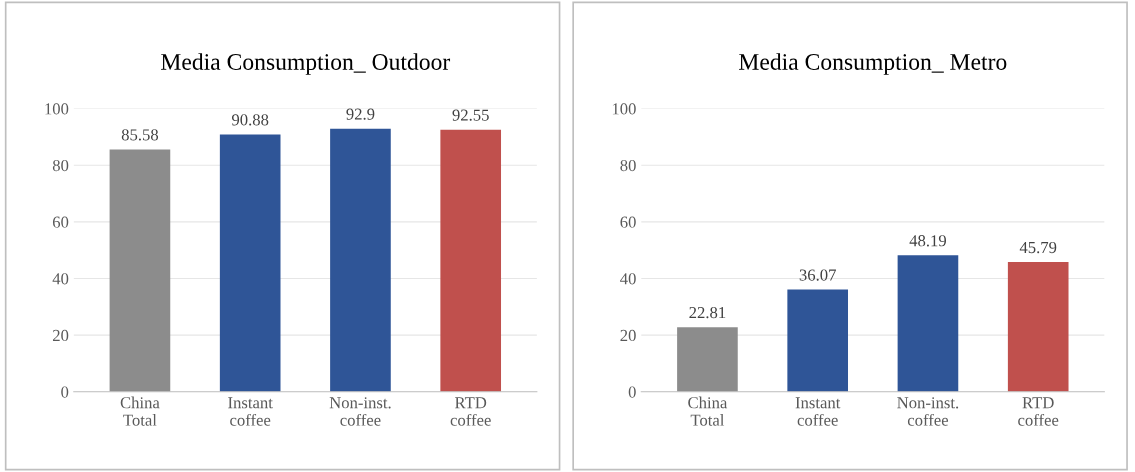 This screenshot has width=1135, height=472. What do you see at coordinates (928, 241) in the screenshot?
I see `data-label: 48.19` at bounding box center [928, 241].